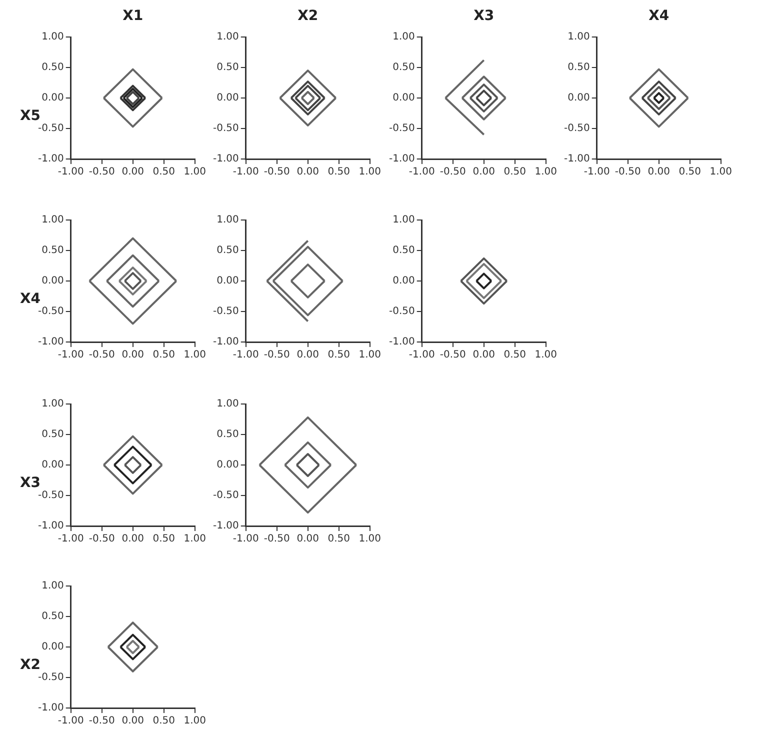 The width and height of the screenshot is (761, 729). I want to click on chart-title: X4, so click(659, 16).